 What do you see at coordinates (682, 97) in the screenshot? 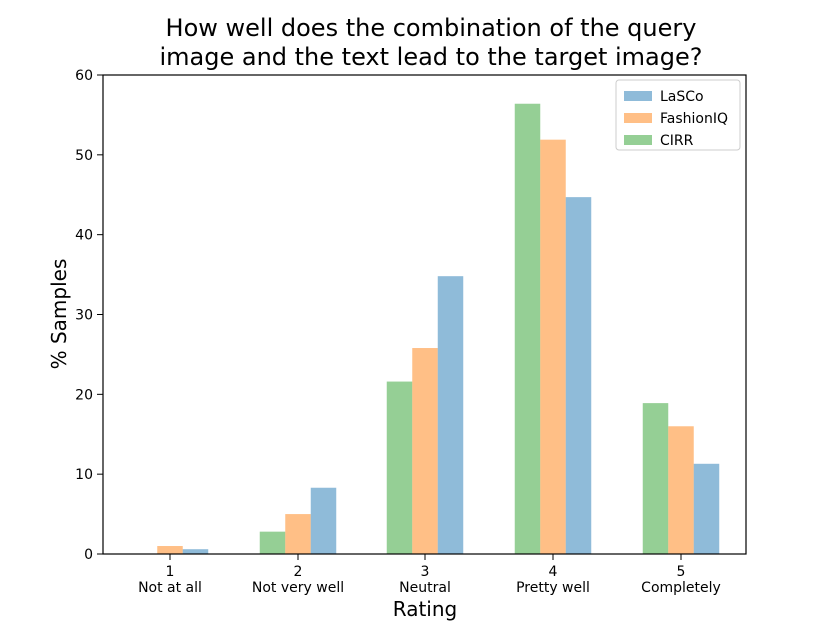
I see `legend-label-lasco: LaSCo` at bounding box center [682, 97].